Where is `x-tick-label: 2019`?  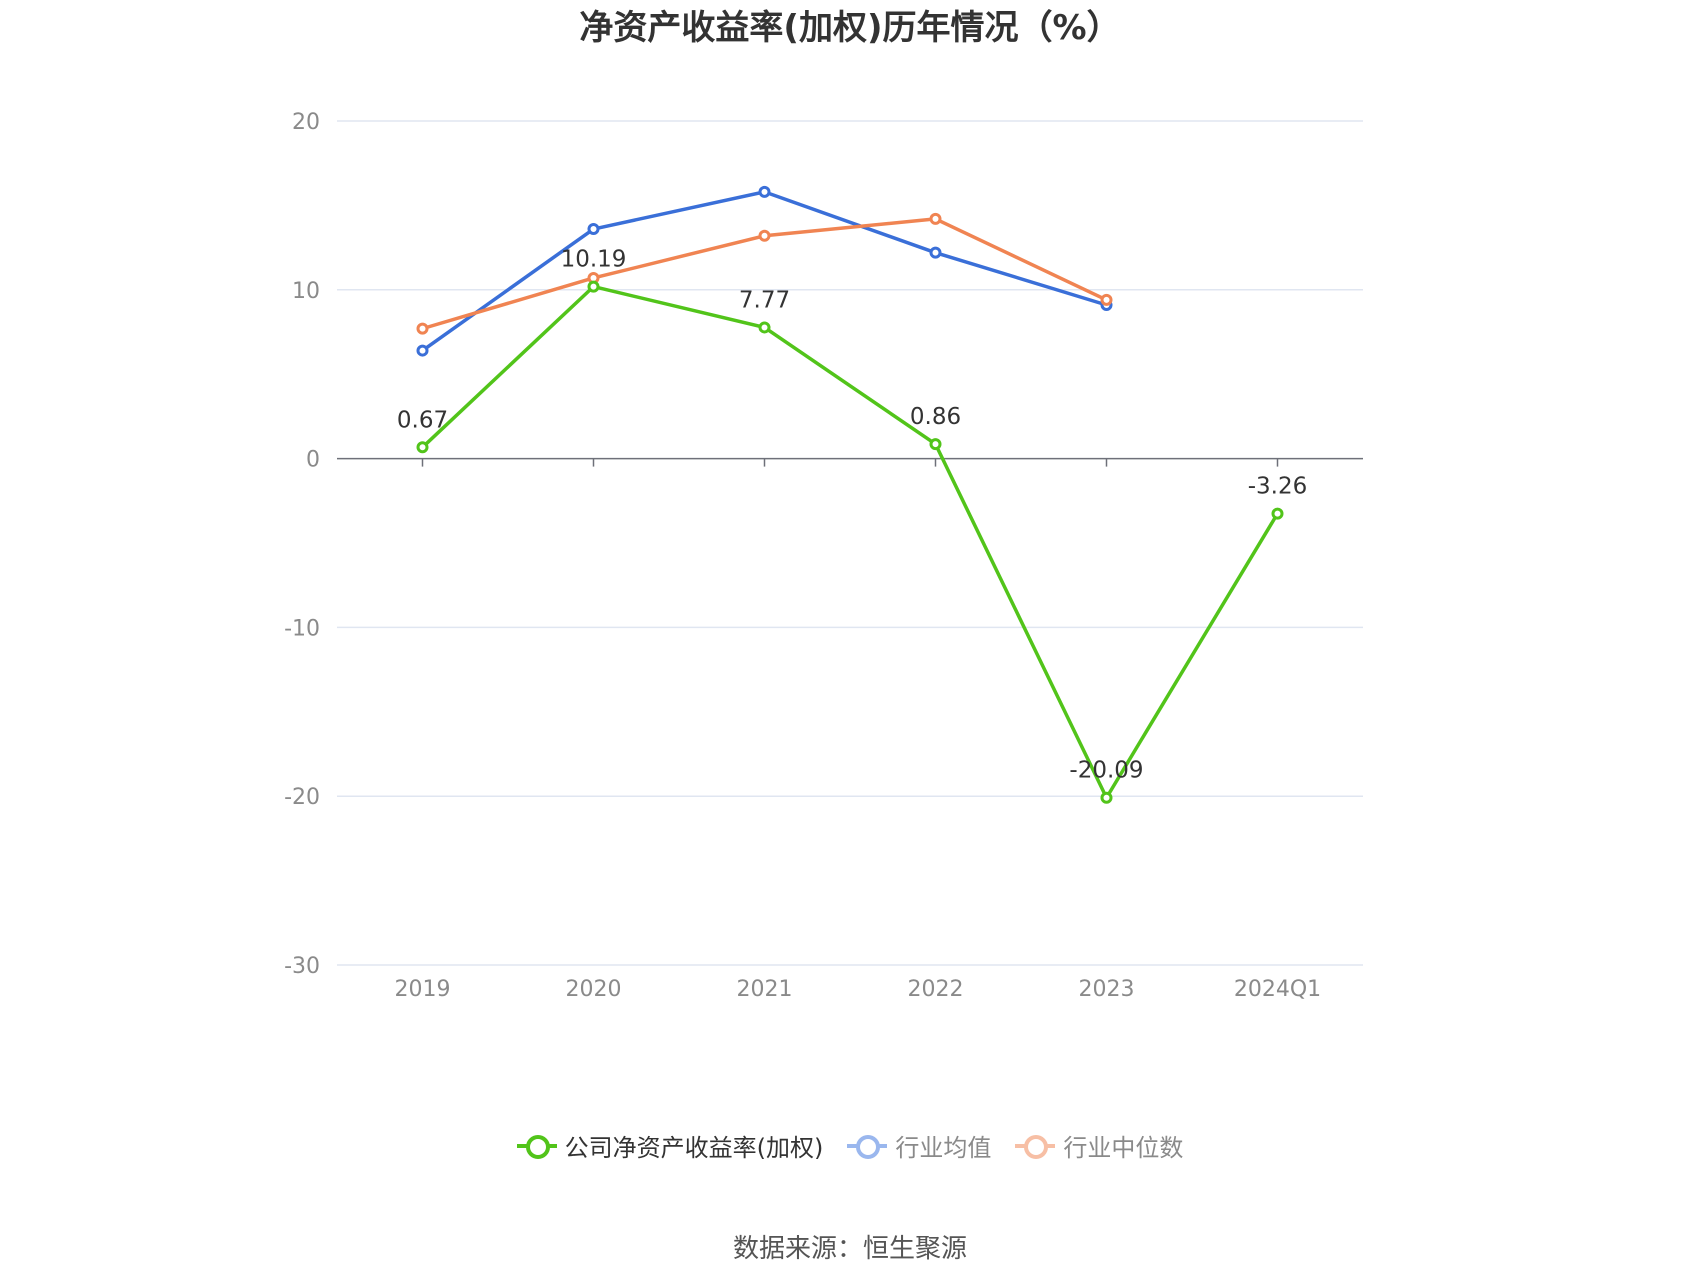
x-tick-label: 2019 is located at coordinates (423, 989).